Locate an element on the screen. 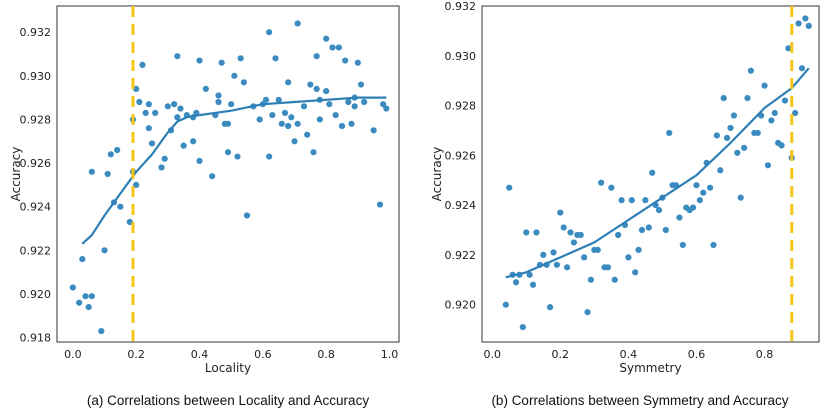  y-tick-label: 0.926 is located at coordinates (36, 163).